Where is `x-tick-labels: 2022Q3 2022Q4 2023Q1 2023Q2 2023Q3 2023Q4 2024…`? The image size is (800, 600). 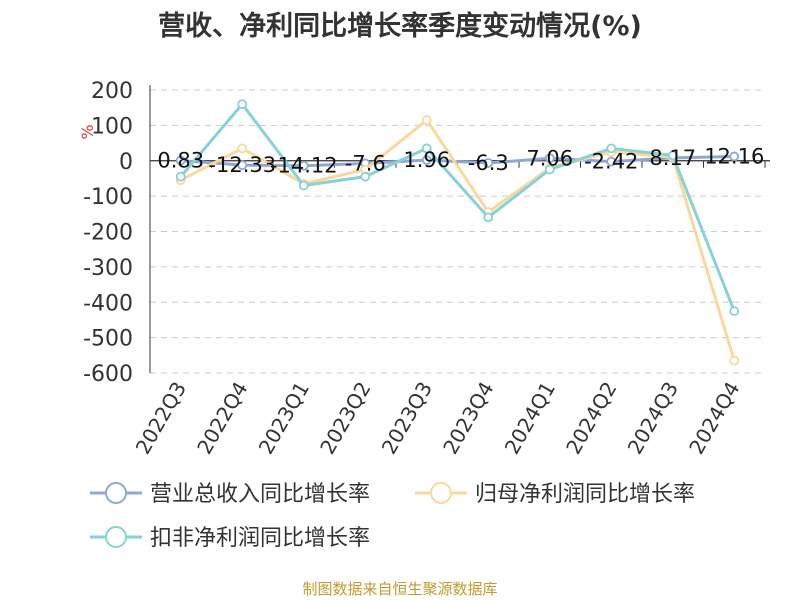 x-tick-labels: 2022Q3 2022Q4 2023Q1 2023Q2 2023Q3 2023Q4 2024… is located at coordinates (438, 418).